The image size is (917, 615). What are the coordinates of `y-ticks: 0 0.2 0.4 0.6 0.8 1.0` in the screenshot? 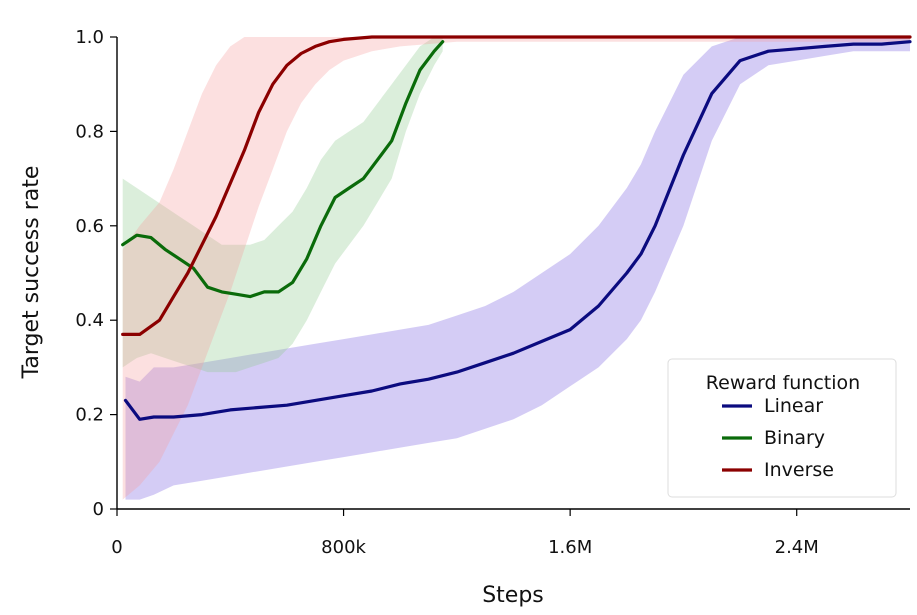 It's located at (96, 273).